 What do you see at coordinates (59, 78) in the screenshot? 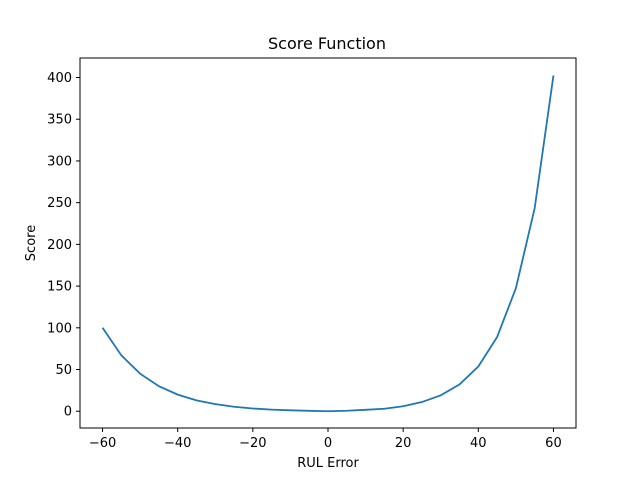
I see `y-tick-label: 400` at bounding box center [59, 78].